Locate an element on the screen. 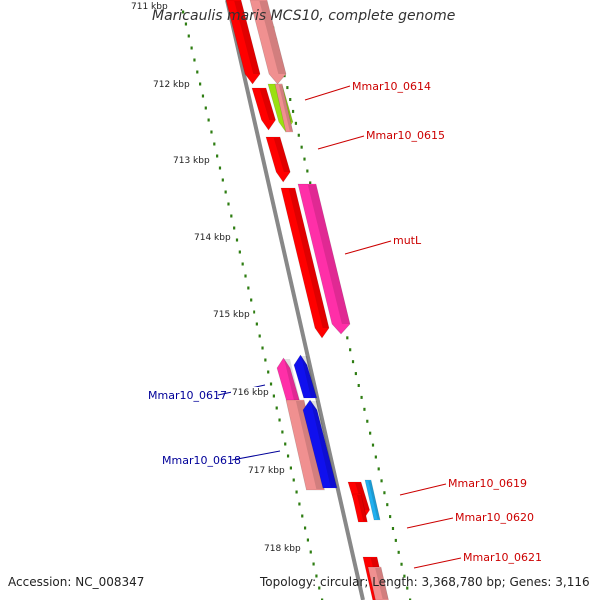  tick-label: 715 kbp is located at coordinates (231, 315).